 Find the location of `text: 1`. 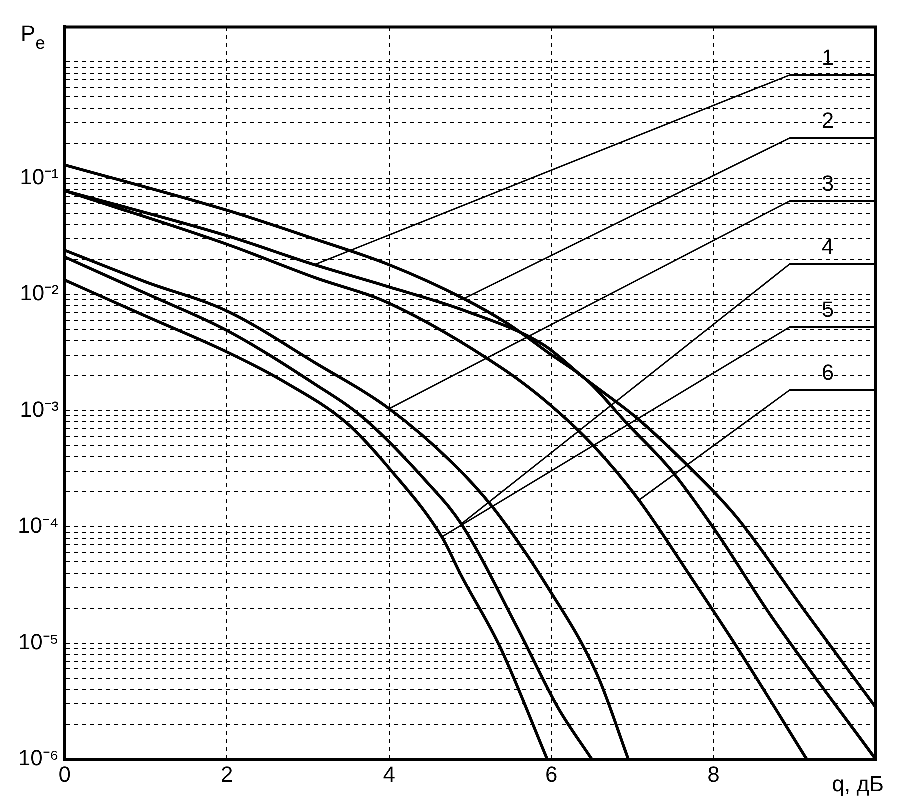

text: 1 is located at coordinates (828, 57).